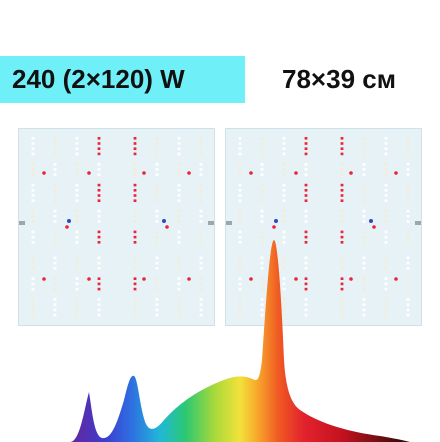 This screenshot has width=440, height=442. I want to click on power-badge: 240 (2×120) W, so click(122, 79).